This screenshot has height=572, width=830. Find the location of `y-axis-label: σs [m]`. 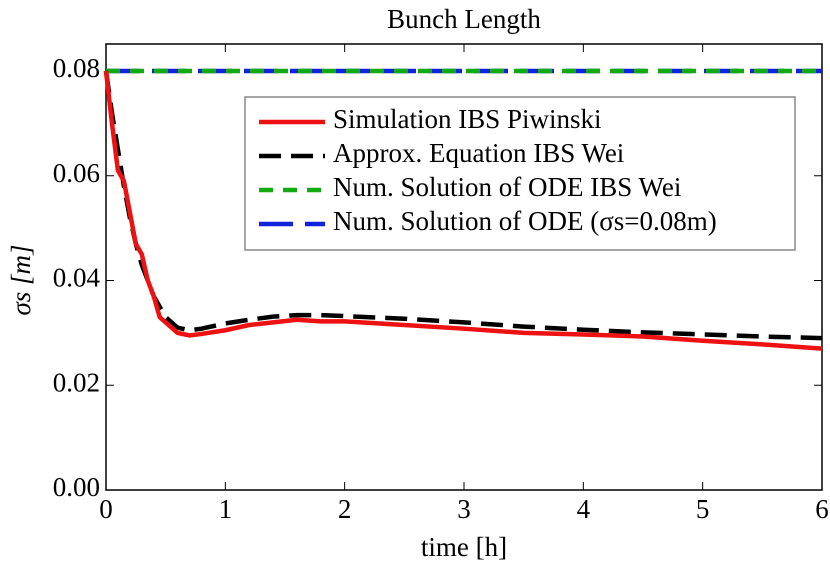

y-axis-label: σs [m] is located at coordinates (21, 279).